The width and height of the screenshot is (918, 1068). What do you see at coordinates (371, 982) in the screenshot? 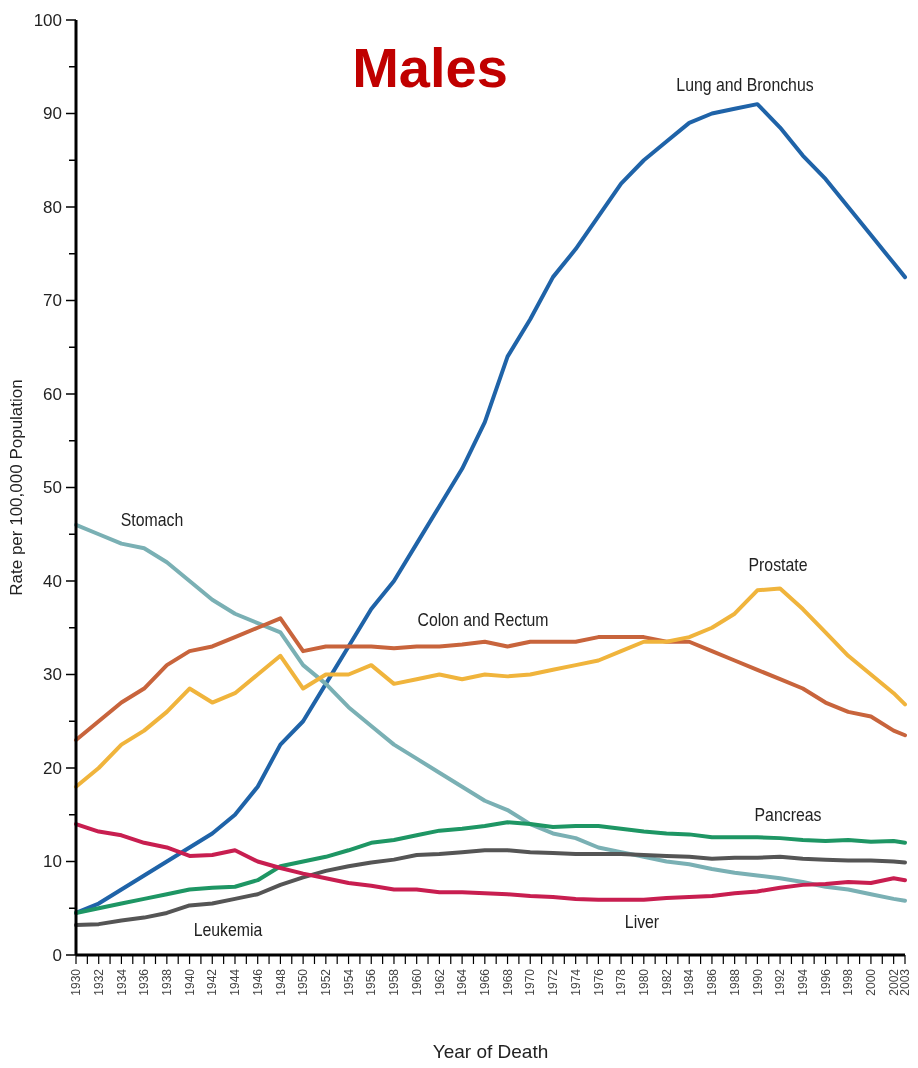
I see `x-tick-label: 1956` at bounding box center [371, 982].